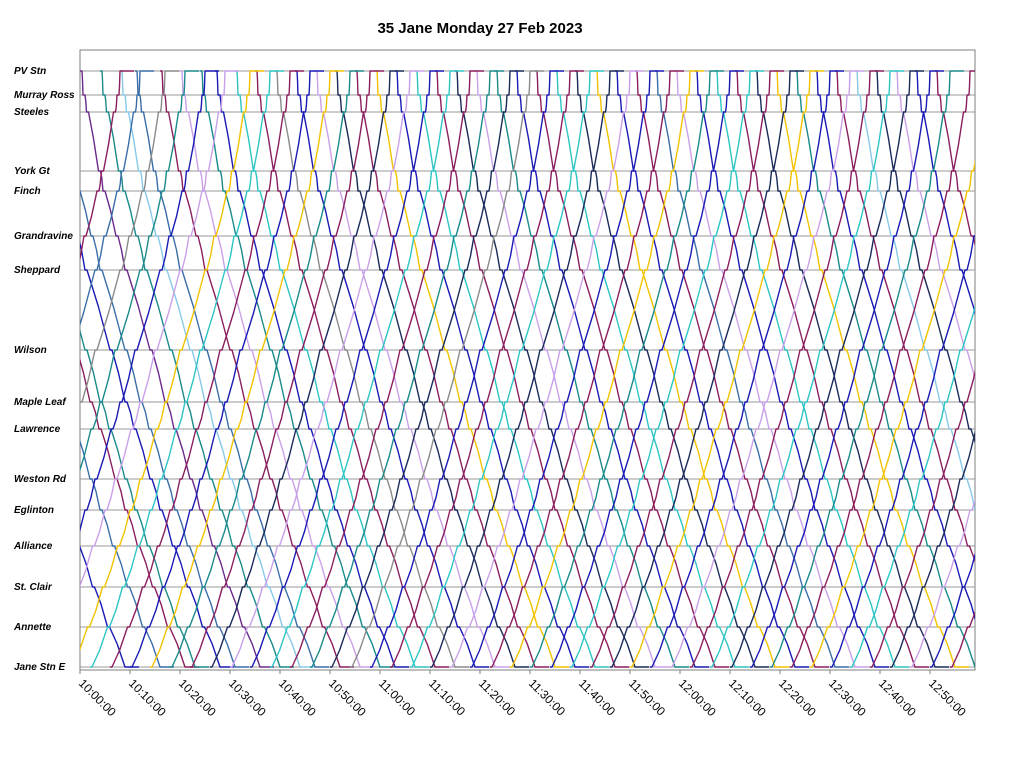 This screenshot has width=1024, height=766. Describe the element at coordinates (33, 546) in the screenshot. I see `stop-label: Alliance` at that location.